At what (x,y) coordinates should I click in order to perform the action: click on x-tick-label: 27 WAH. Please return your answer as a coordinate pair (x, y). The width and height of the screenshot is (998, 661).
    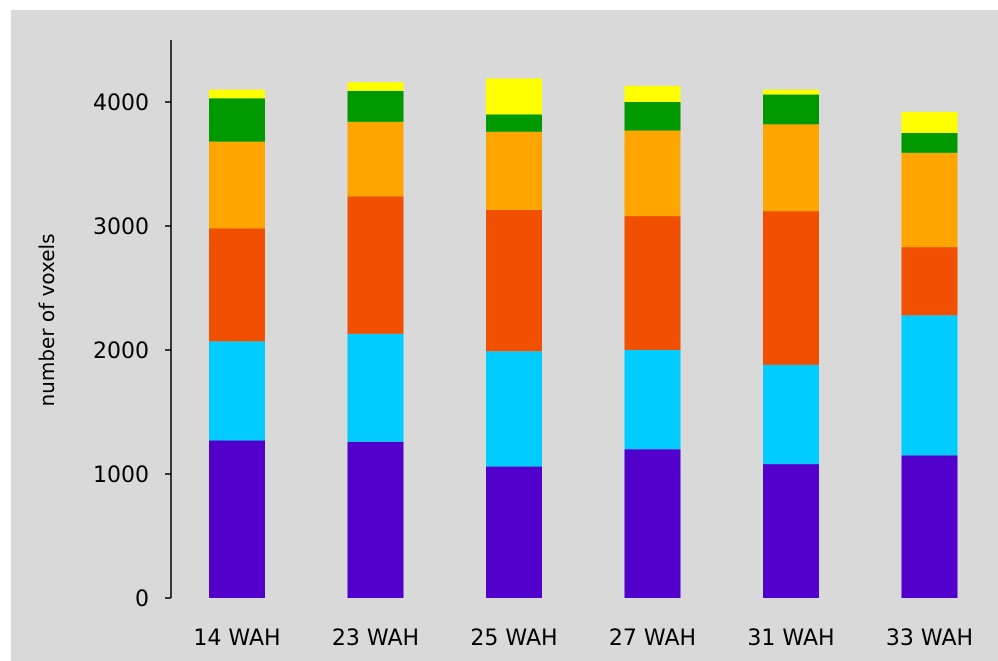
    Looking at the image, I should click on (652, 638).